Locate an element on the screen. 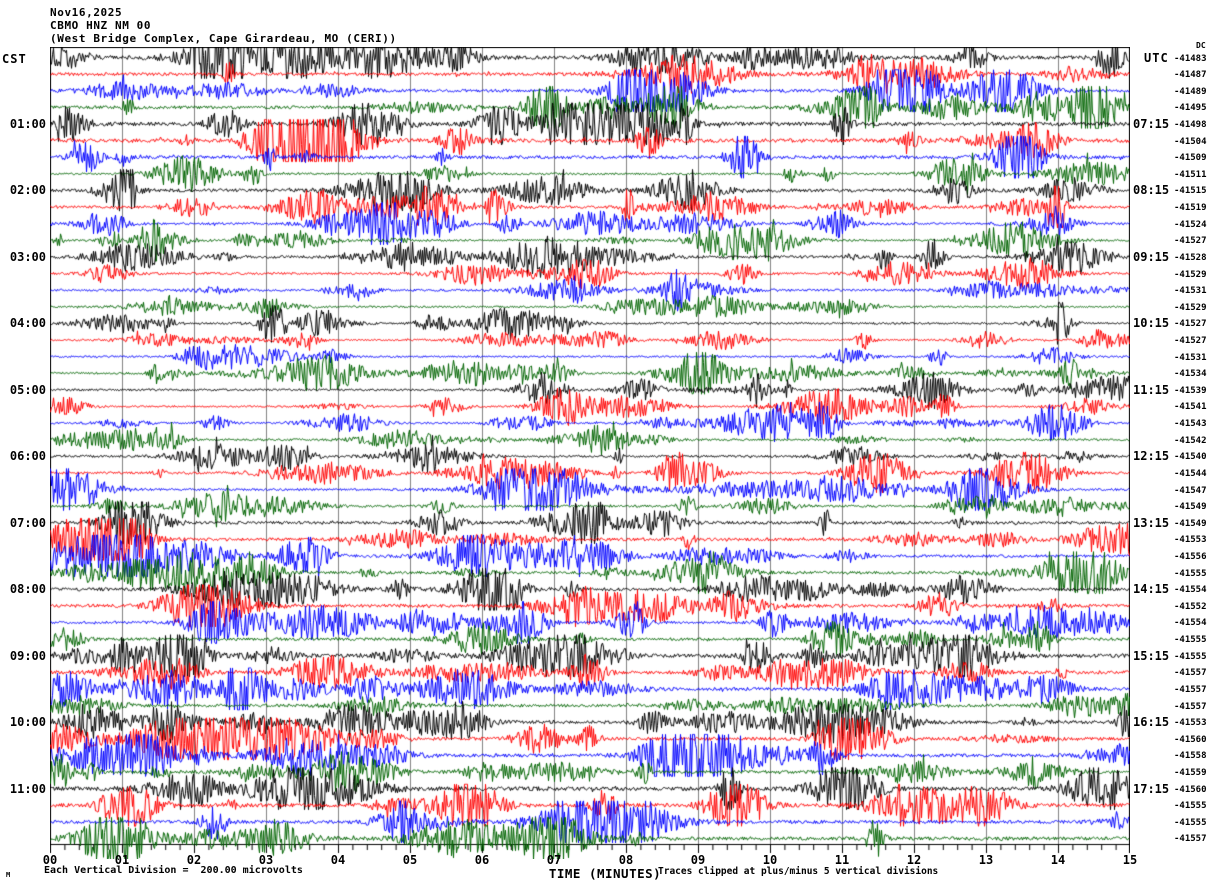  x-axis-tick-label: 02 is located at coordinates (194, 860).